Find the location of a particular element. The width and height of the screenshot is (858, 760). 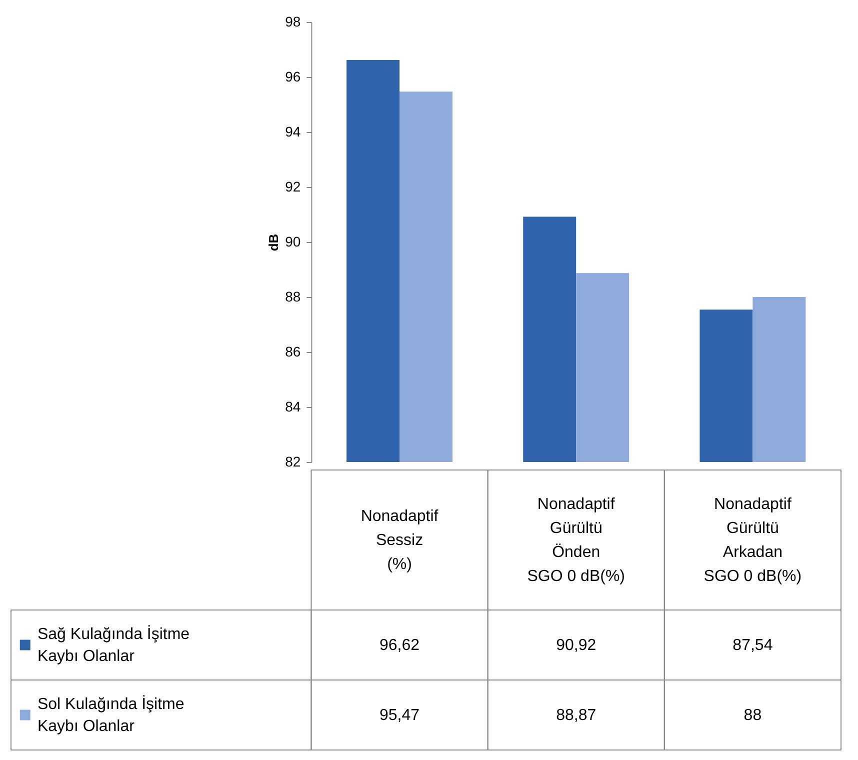

y-tick-label: 90 is located at coordinates (293, 242).